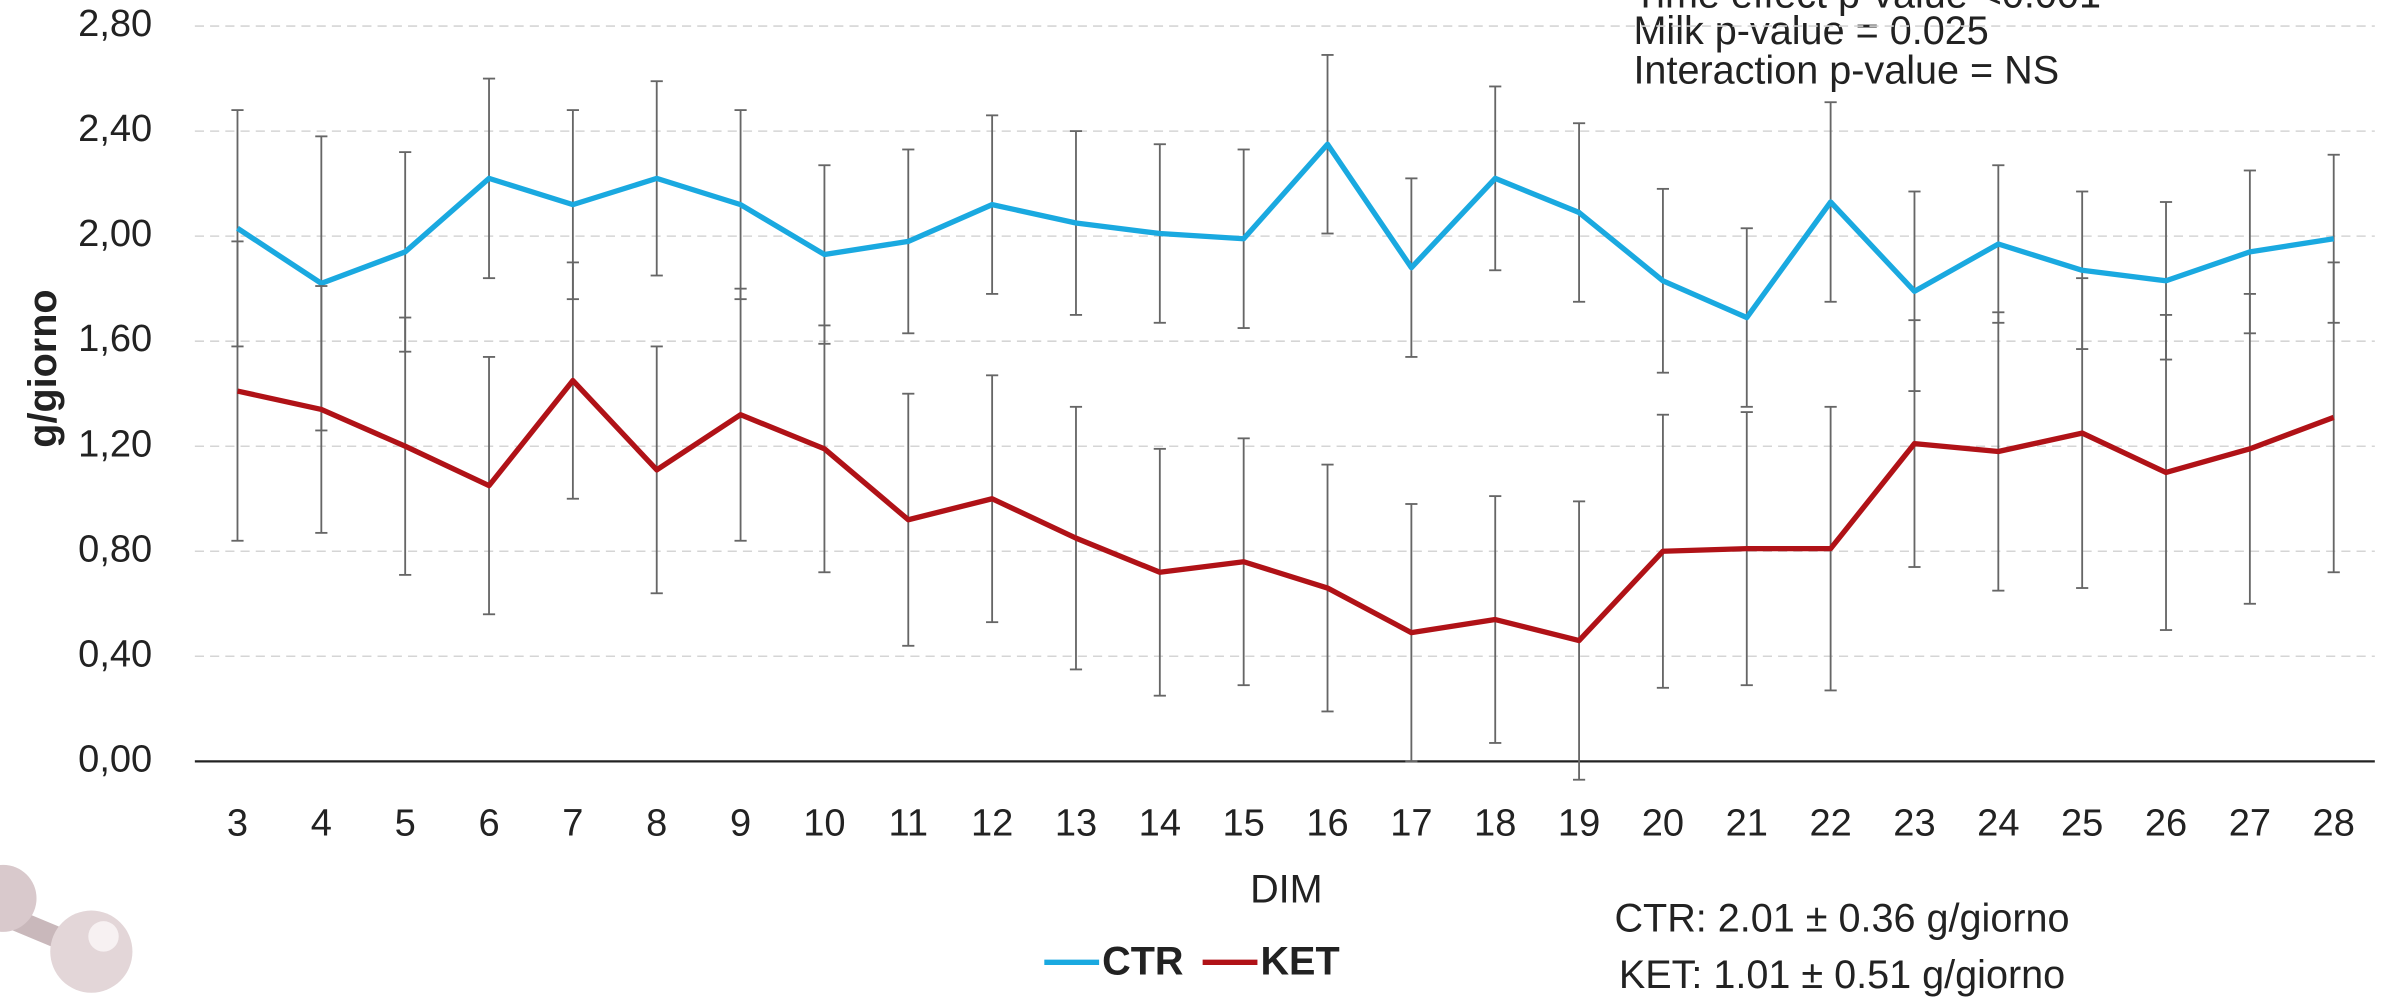 The width and height of the screenshot is (2387, 999). I want to click on x-tick-label: 8, so click(656, 823).